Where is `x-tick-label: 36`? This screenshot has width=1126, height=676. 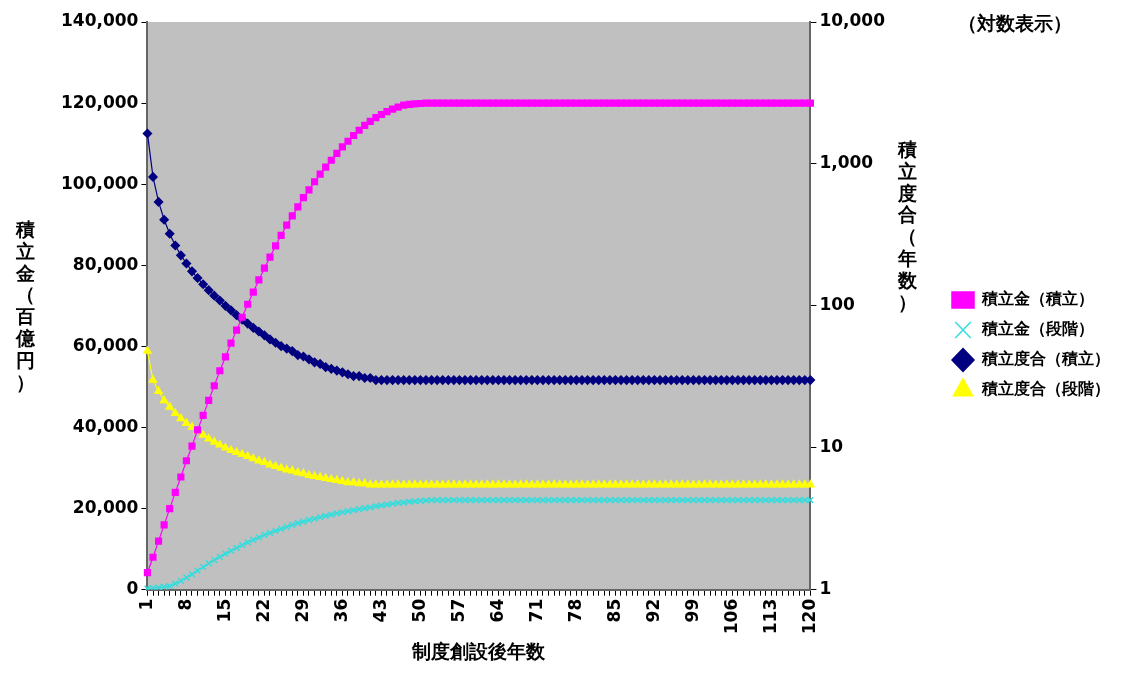
x-tick-label: 36 is located at coordinates (340, 610).